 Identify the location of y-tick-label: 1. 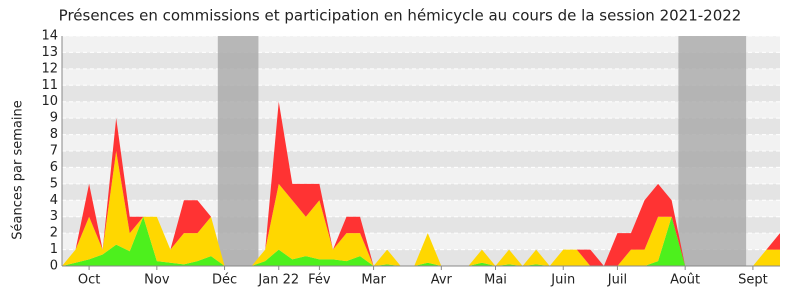
(54, 249).